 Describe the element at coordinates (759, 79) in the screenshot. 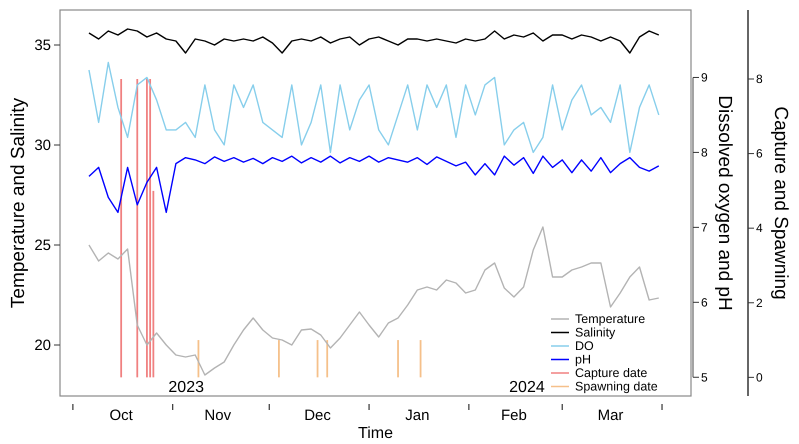

I see `y3-tick-label: 8` at that location.